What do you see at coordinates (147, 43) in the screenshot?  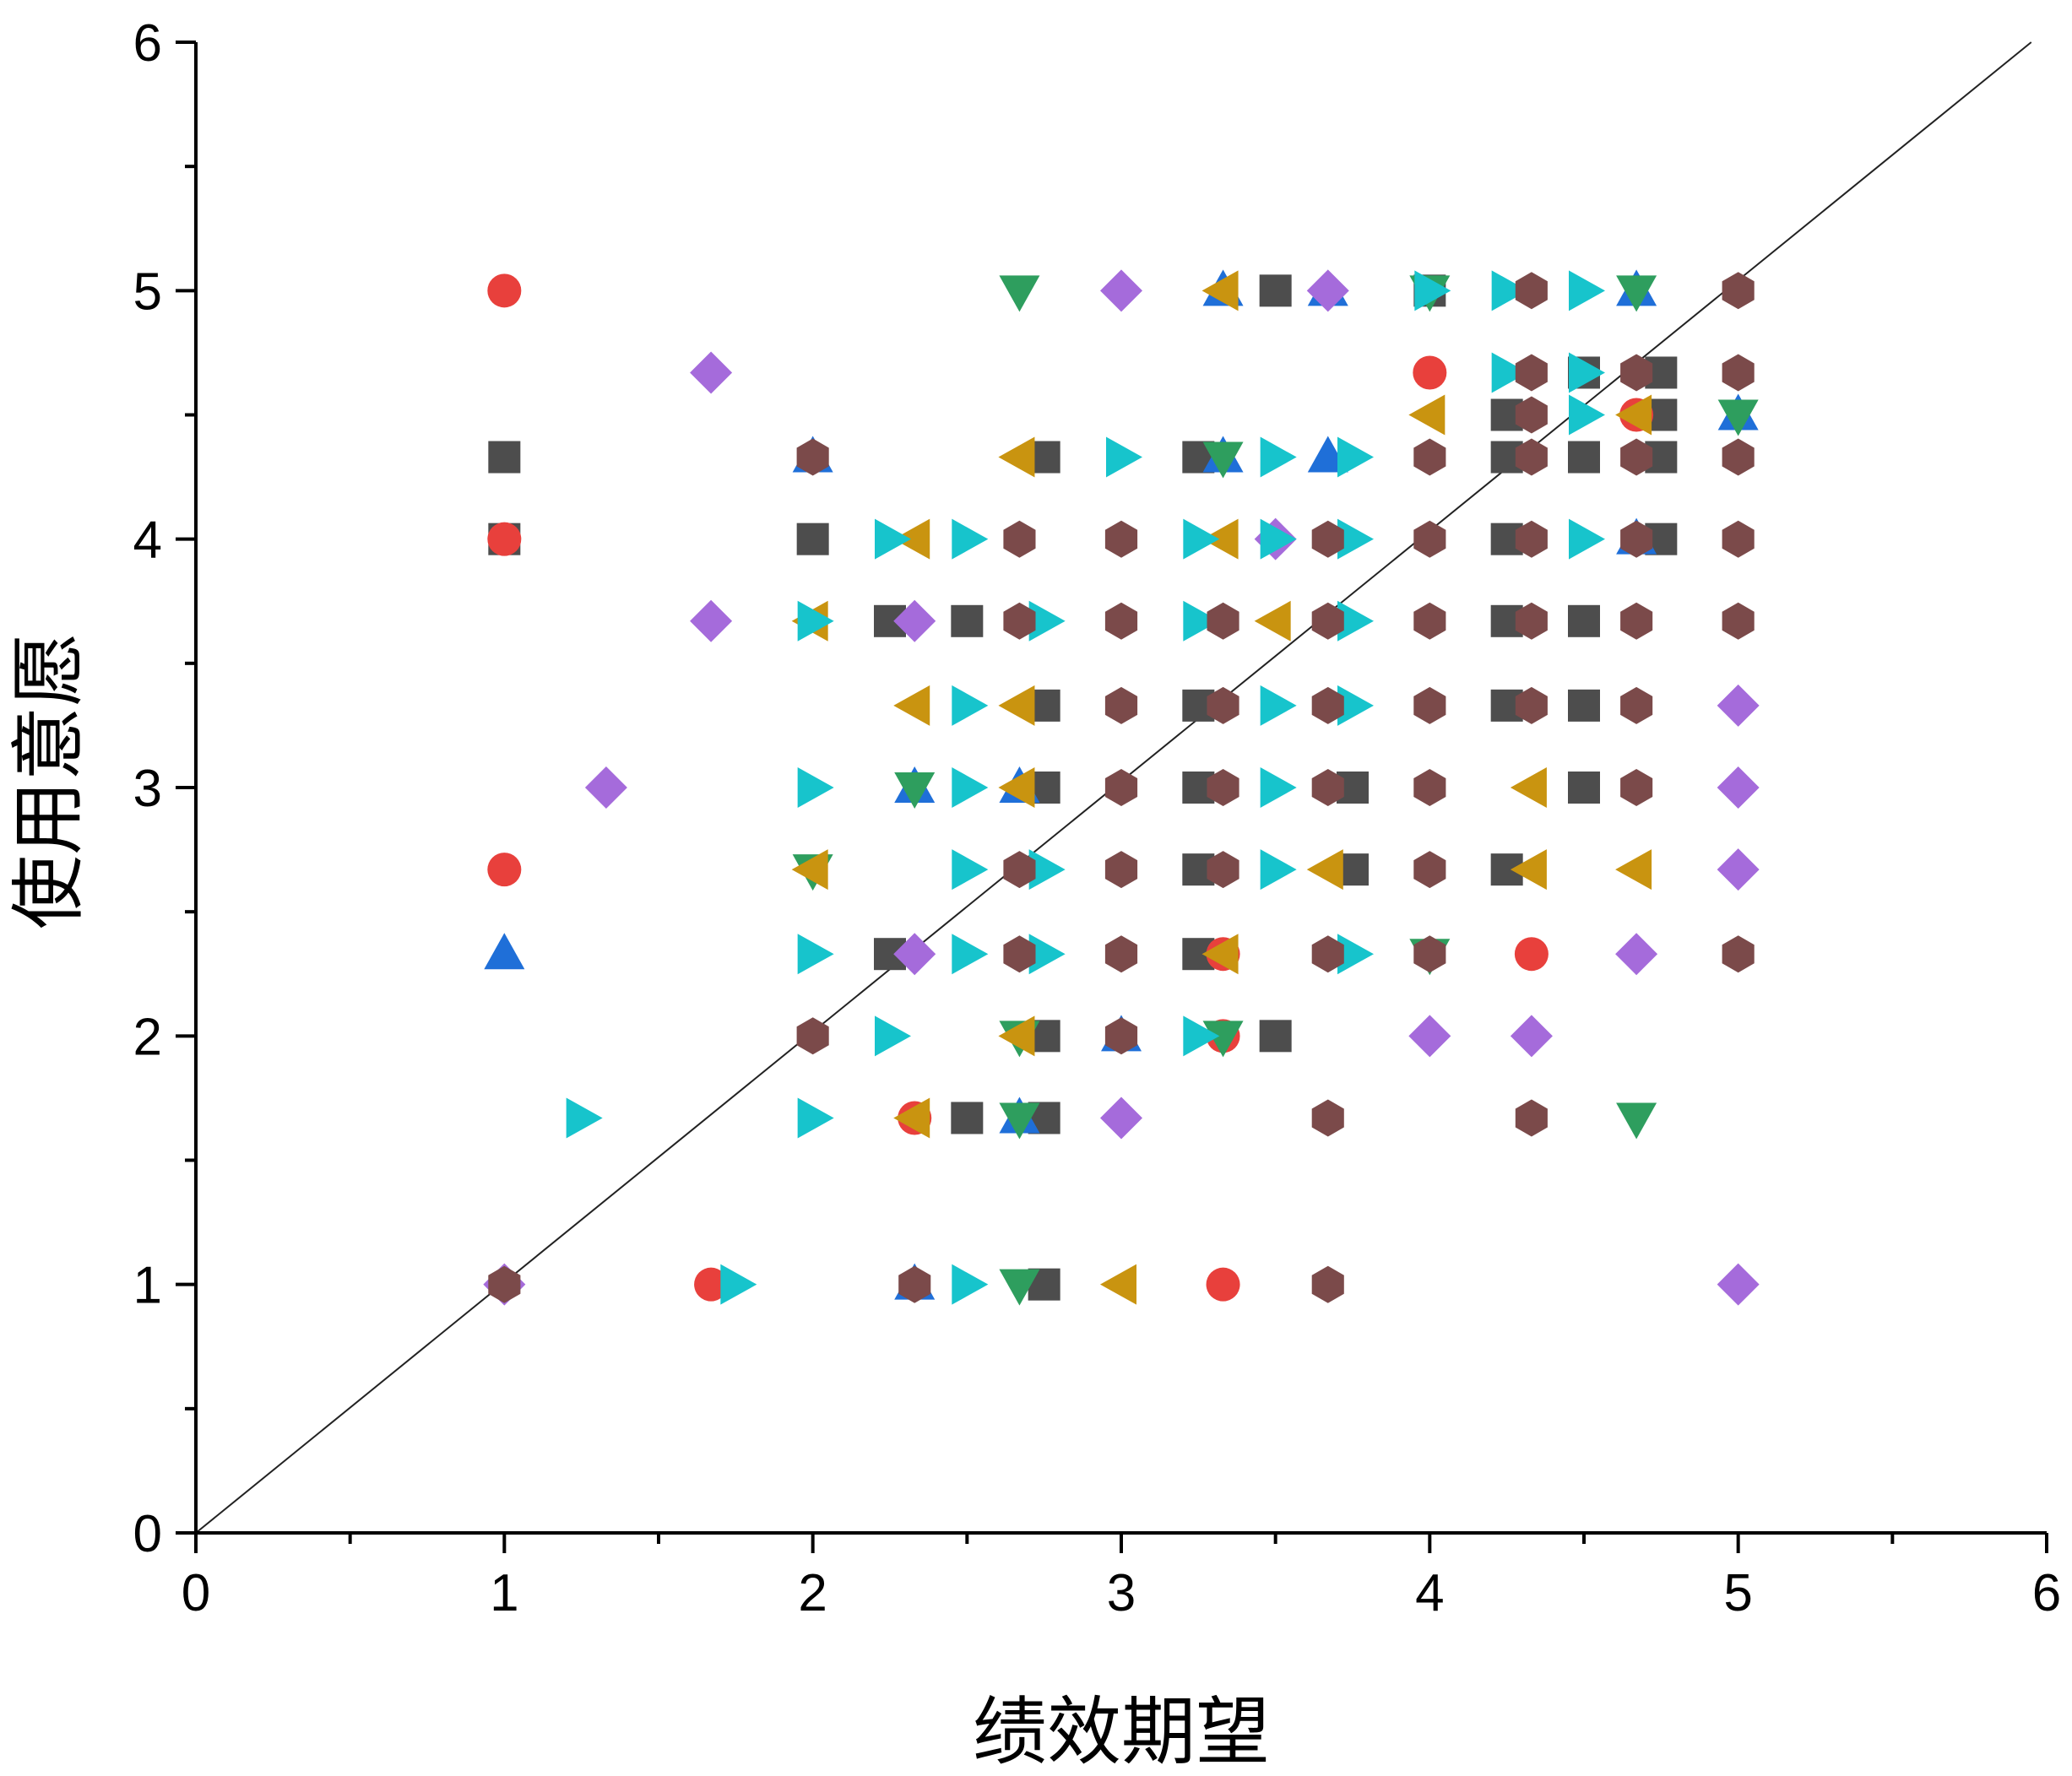 I see `y-tick-label: 6` at bounding box center [147, 43].